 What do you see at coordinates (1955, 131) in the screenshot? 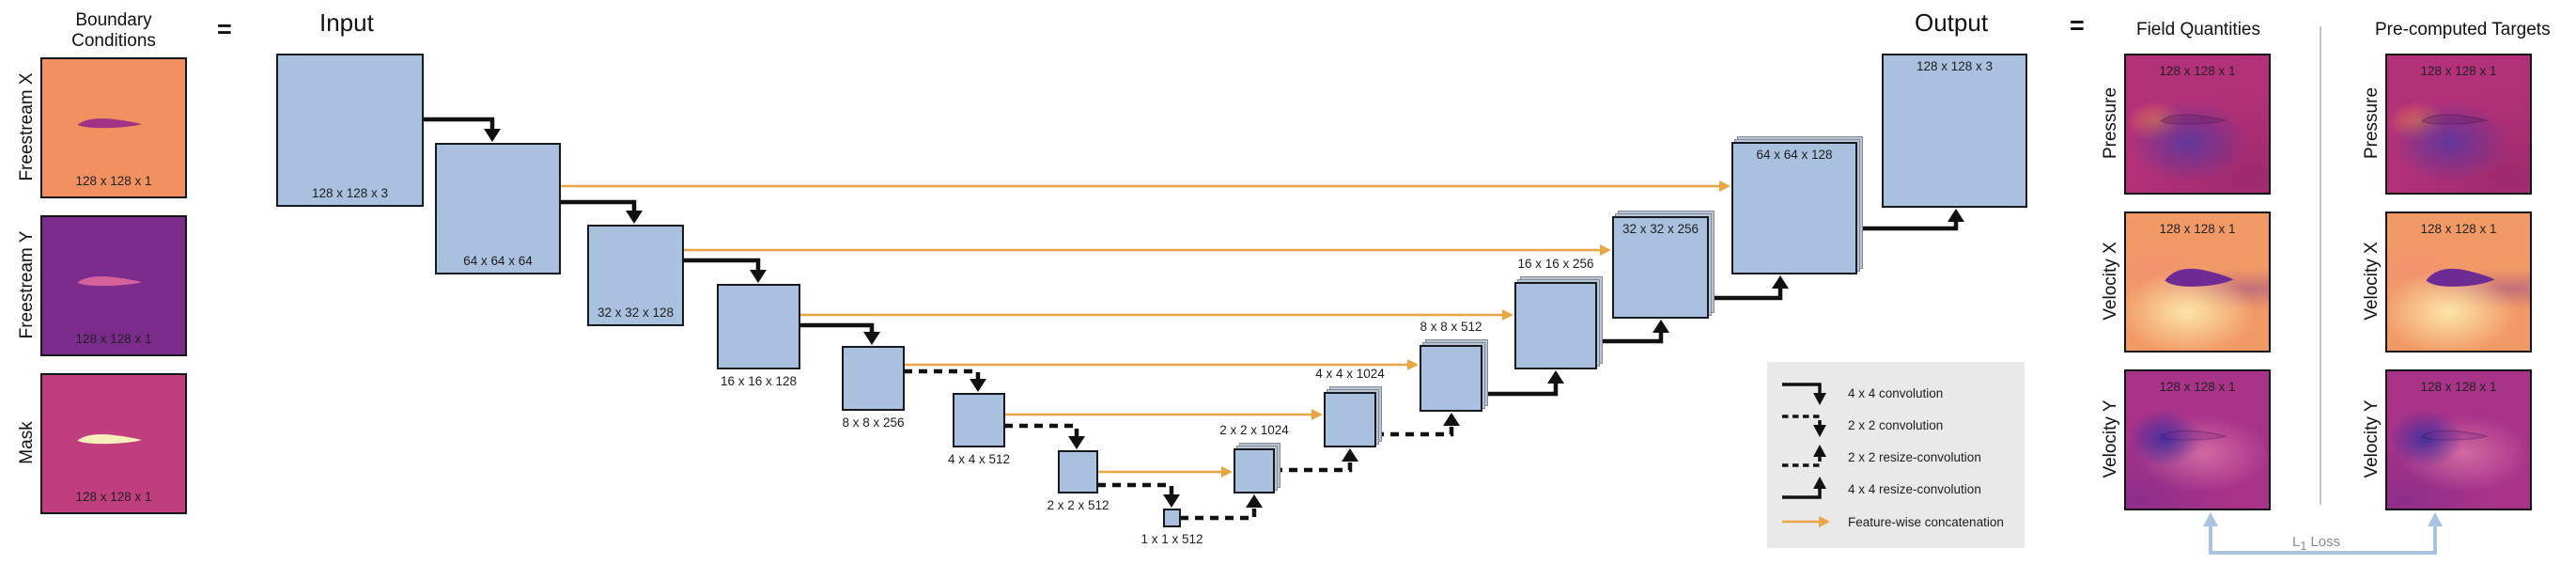
I see `unet-block-output` at bounding box center [1955, 131].